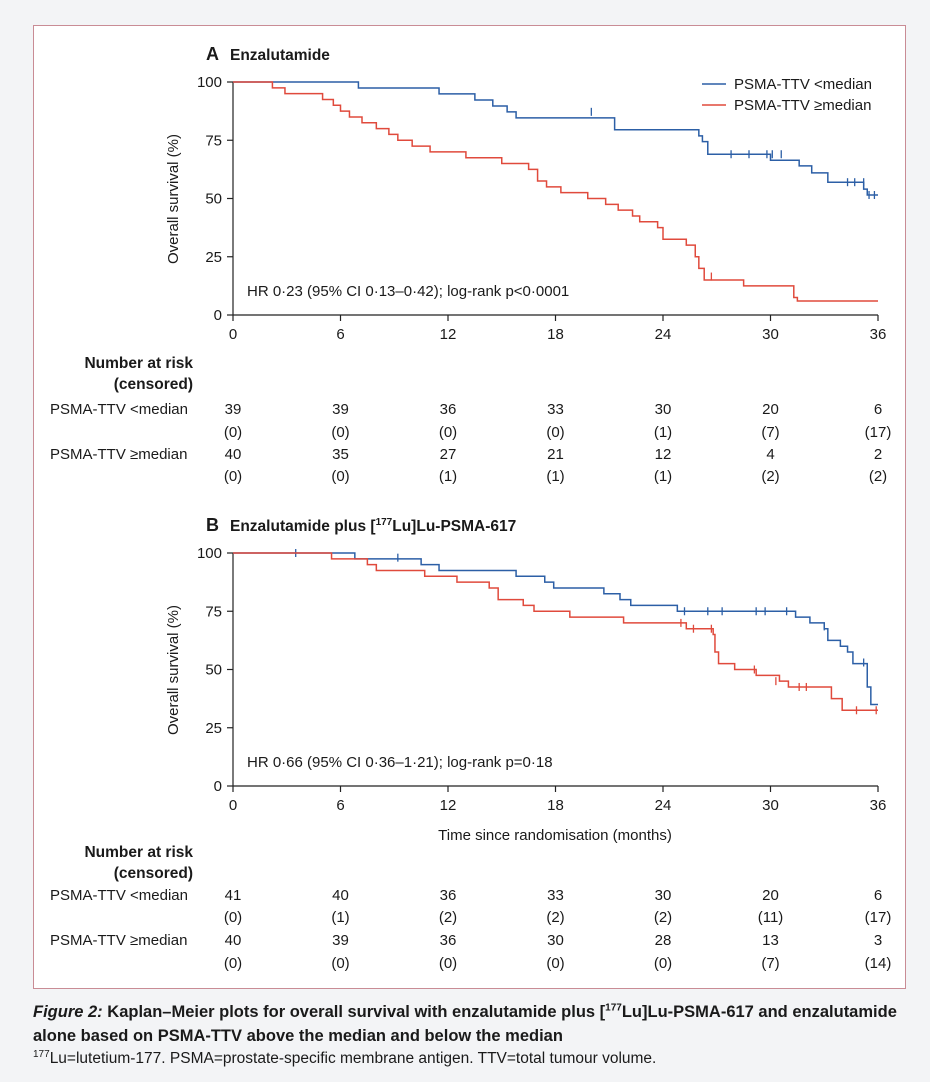 Image resolution: width=930 pixels, height=1082 pixels. I want to click on risk-count: 12, so click(663, 454).